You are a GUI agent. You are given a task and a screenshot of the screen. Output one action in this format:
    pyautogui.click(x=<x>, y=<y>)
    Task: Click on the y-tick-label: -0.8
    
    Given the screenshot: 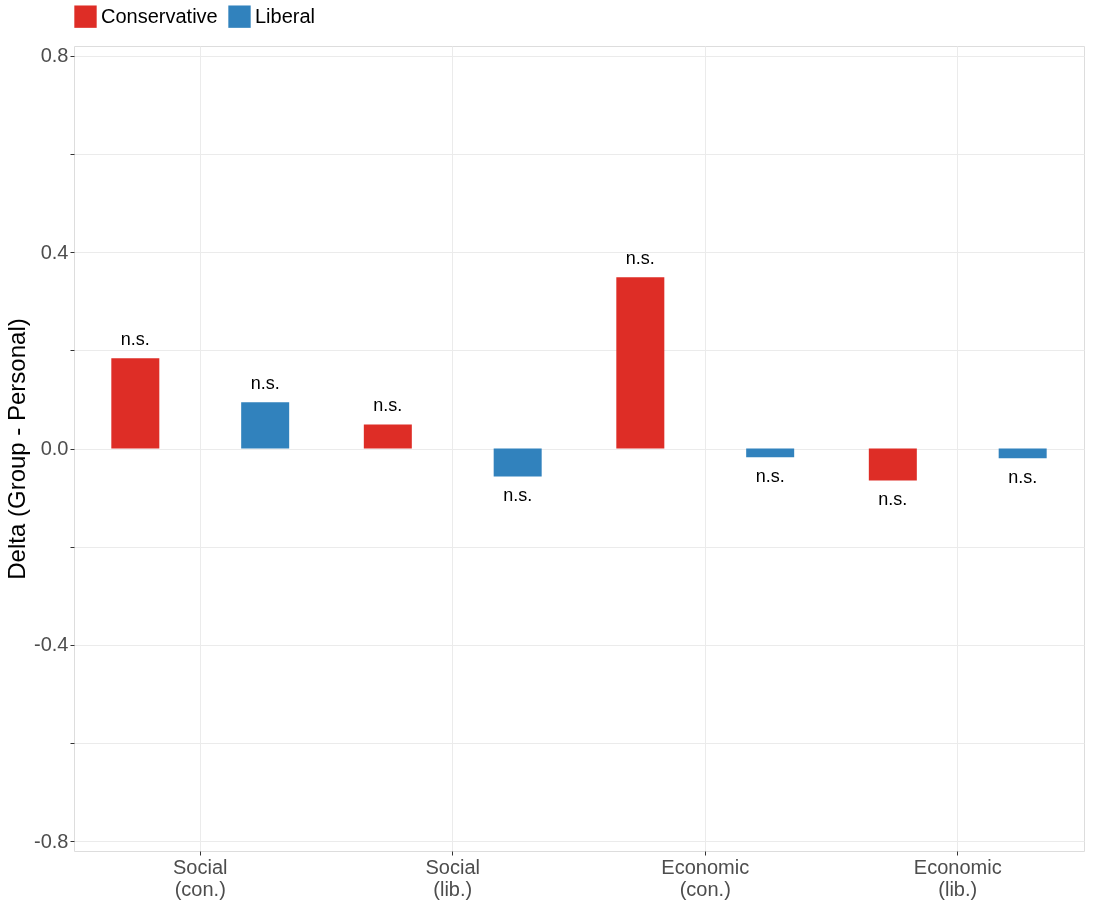 What is the action you would take?
    pyautogui.click(x=51, y=840)
    